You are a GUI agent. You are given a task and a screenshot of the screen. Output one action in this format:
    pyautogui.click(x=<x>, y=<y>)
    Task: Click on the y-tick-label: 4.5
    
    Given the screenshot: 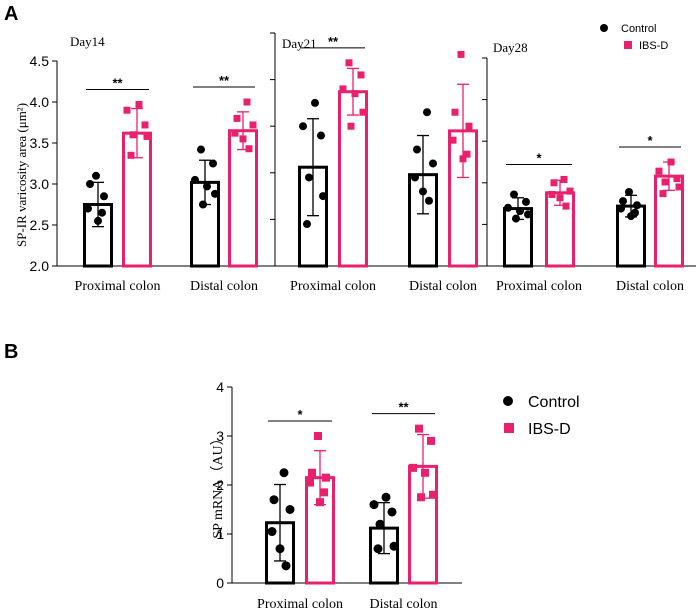 What is the action you would take?
    pyautogui.click(x=40, y=61)
    